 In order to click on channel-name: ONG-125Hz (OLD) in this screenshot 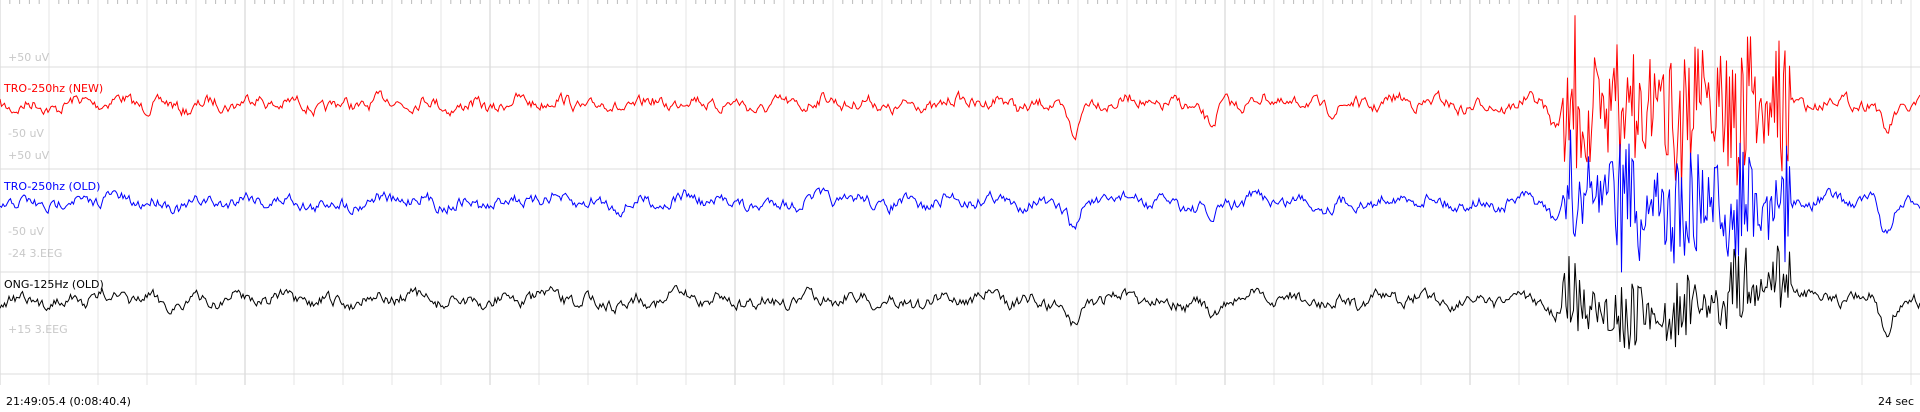, I will do `click(54, 284)`.